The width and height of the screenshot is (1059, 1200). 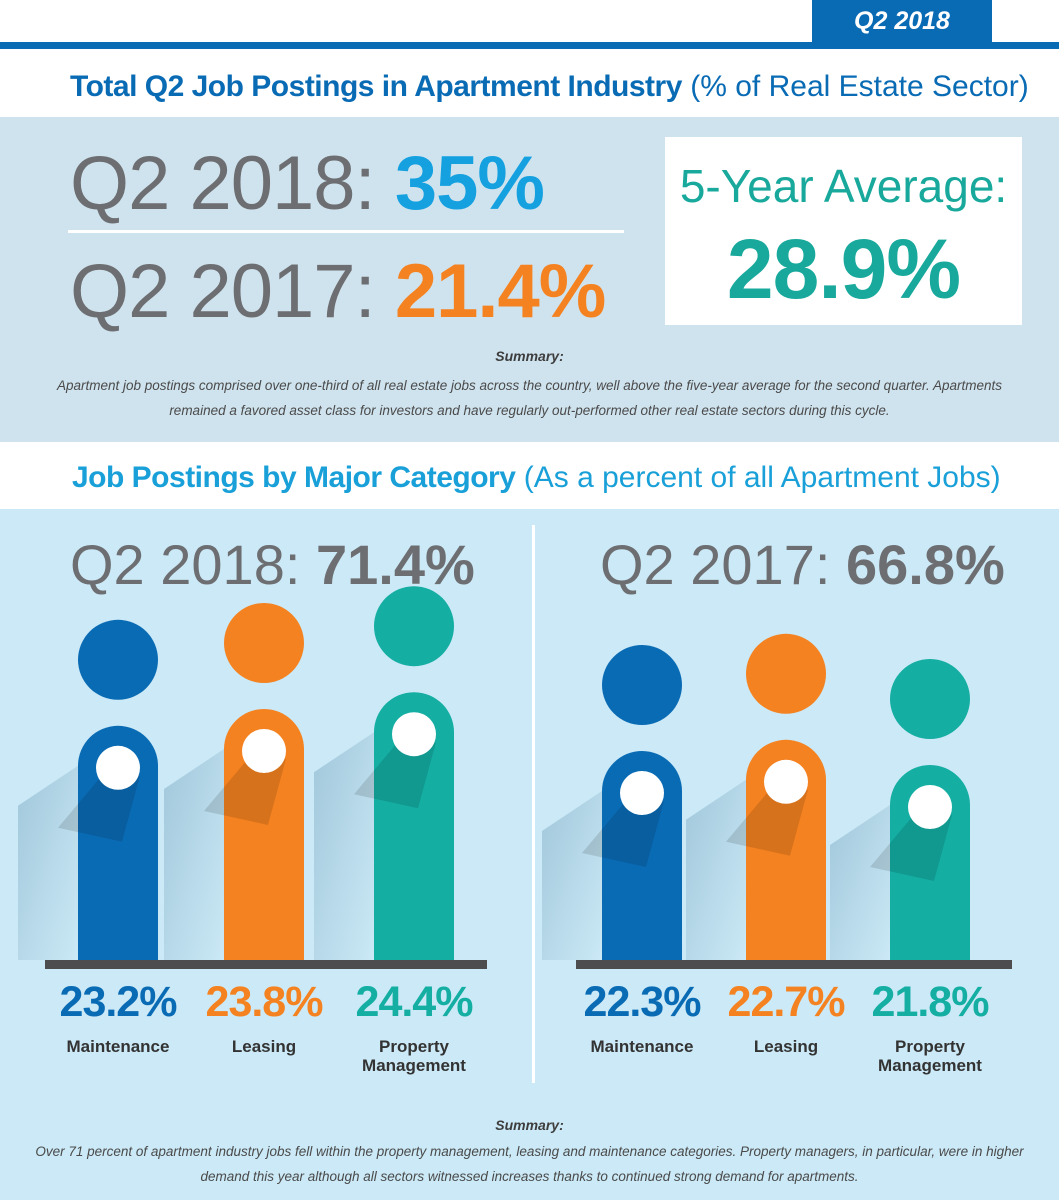 I want to click on chart-2017-total: Q2 2017: 66.8%, so click(x=802, y=564).